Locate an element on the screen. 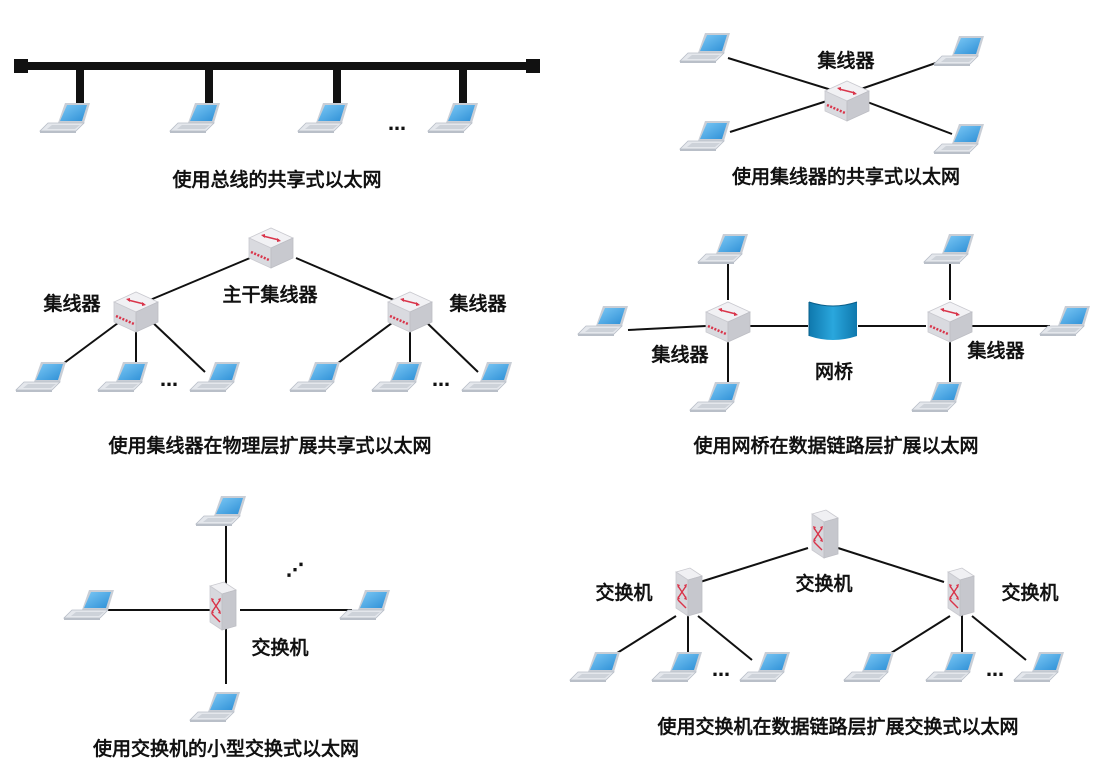 The image size is (1108, 773). caption-bus: 使用总线的共享式以太网 is located at coordinates (276, 179).